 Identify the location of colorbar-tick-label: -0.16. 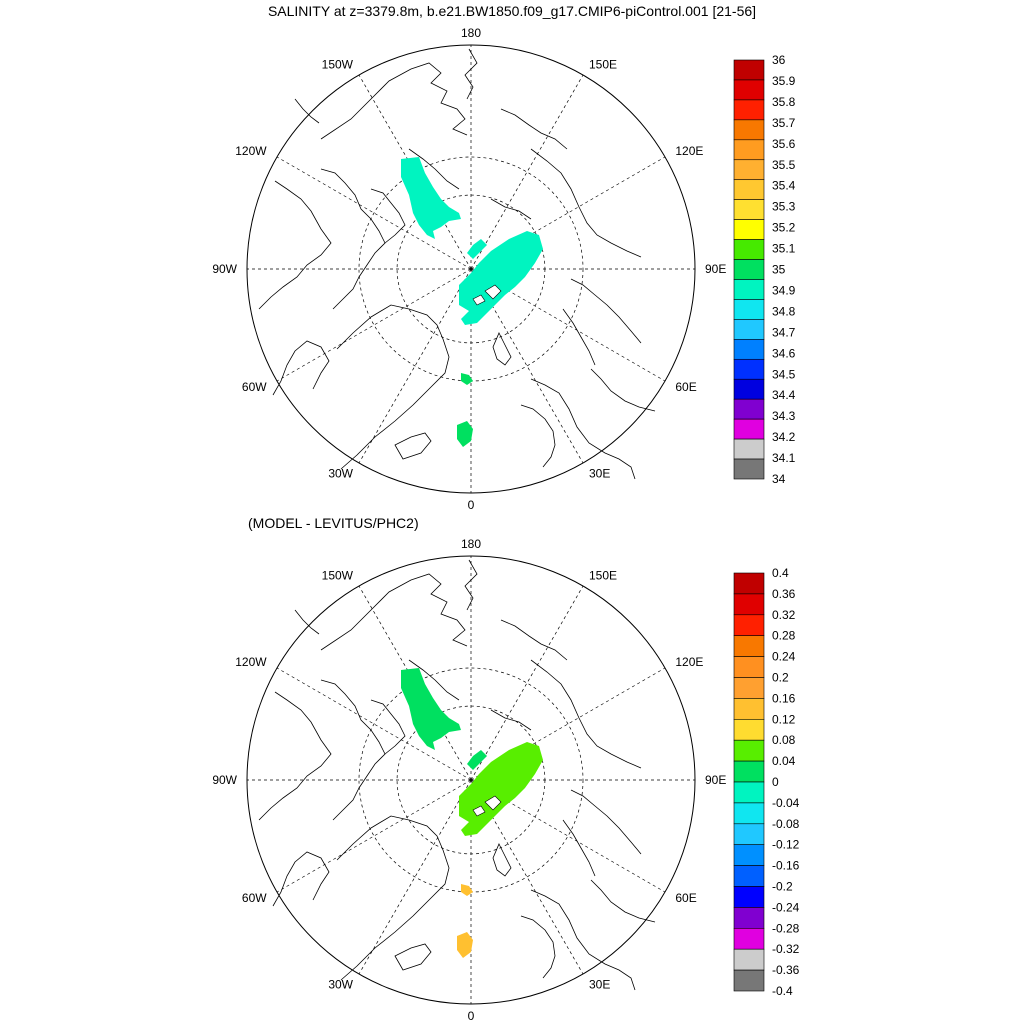
(786, 866).